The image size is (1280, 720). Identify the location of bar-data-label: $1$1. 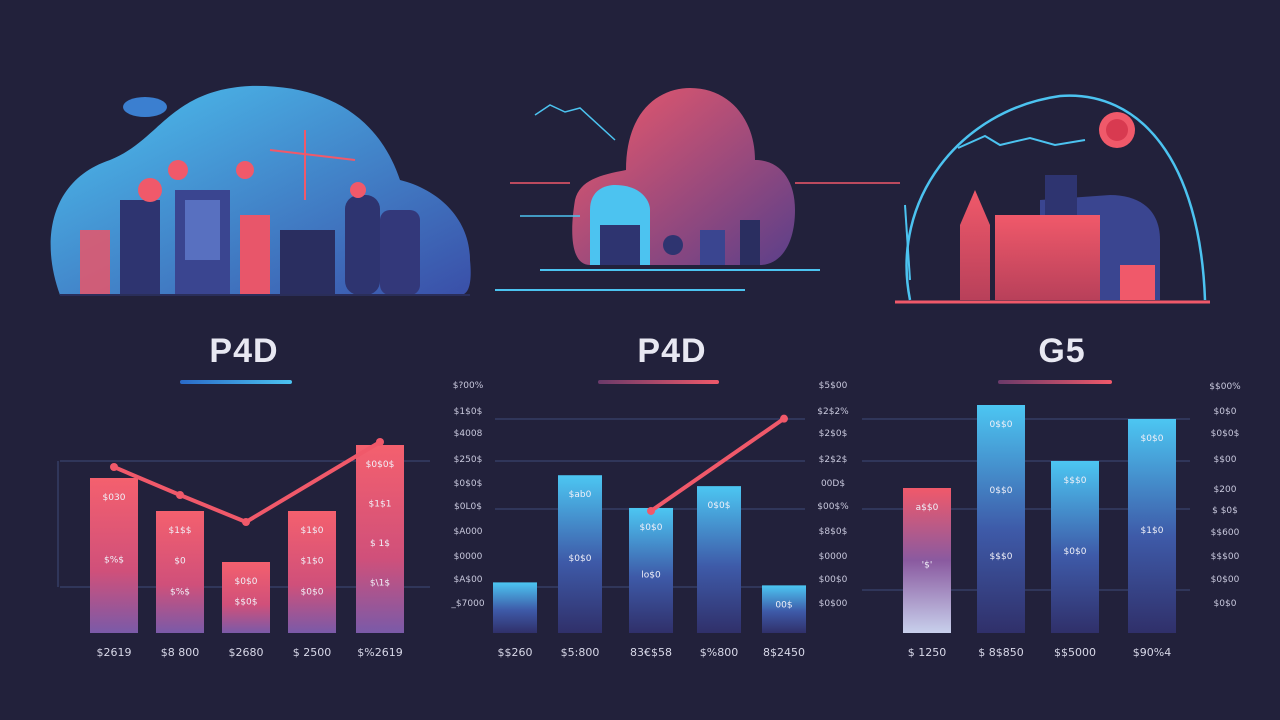
(380, 505).